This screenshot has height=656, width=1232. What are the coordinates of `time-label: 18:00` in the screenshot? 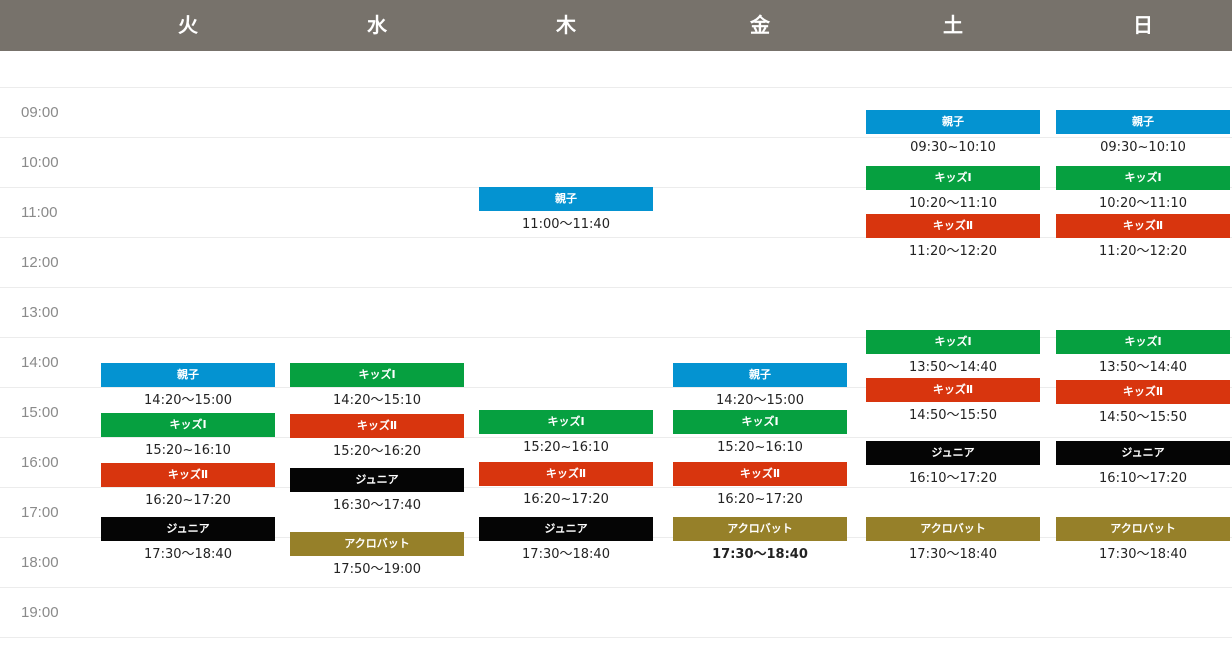 It's located at (40, 562).